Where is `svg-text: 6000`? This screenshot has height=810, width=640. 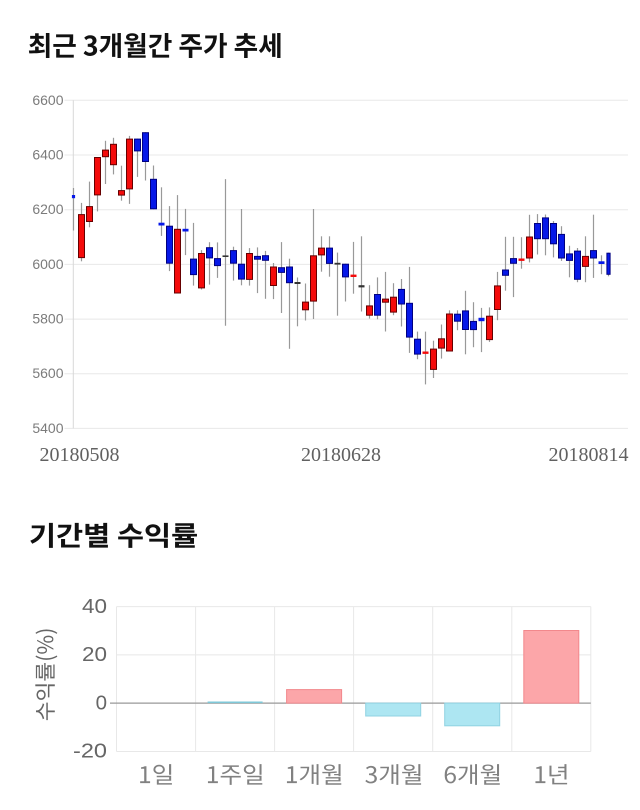 svg-text: 6000 is located at coordinates (47, 264).